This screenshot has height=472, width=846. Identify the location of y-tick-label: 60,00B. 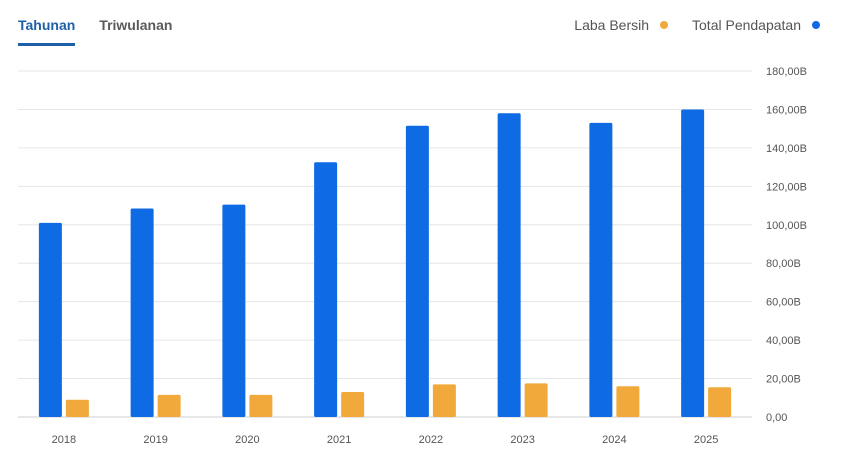
(783, 303).